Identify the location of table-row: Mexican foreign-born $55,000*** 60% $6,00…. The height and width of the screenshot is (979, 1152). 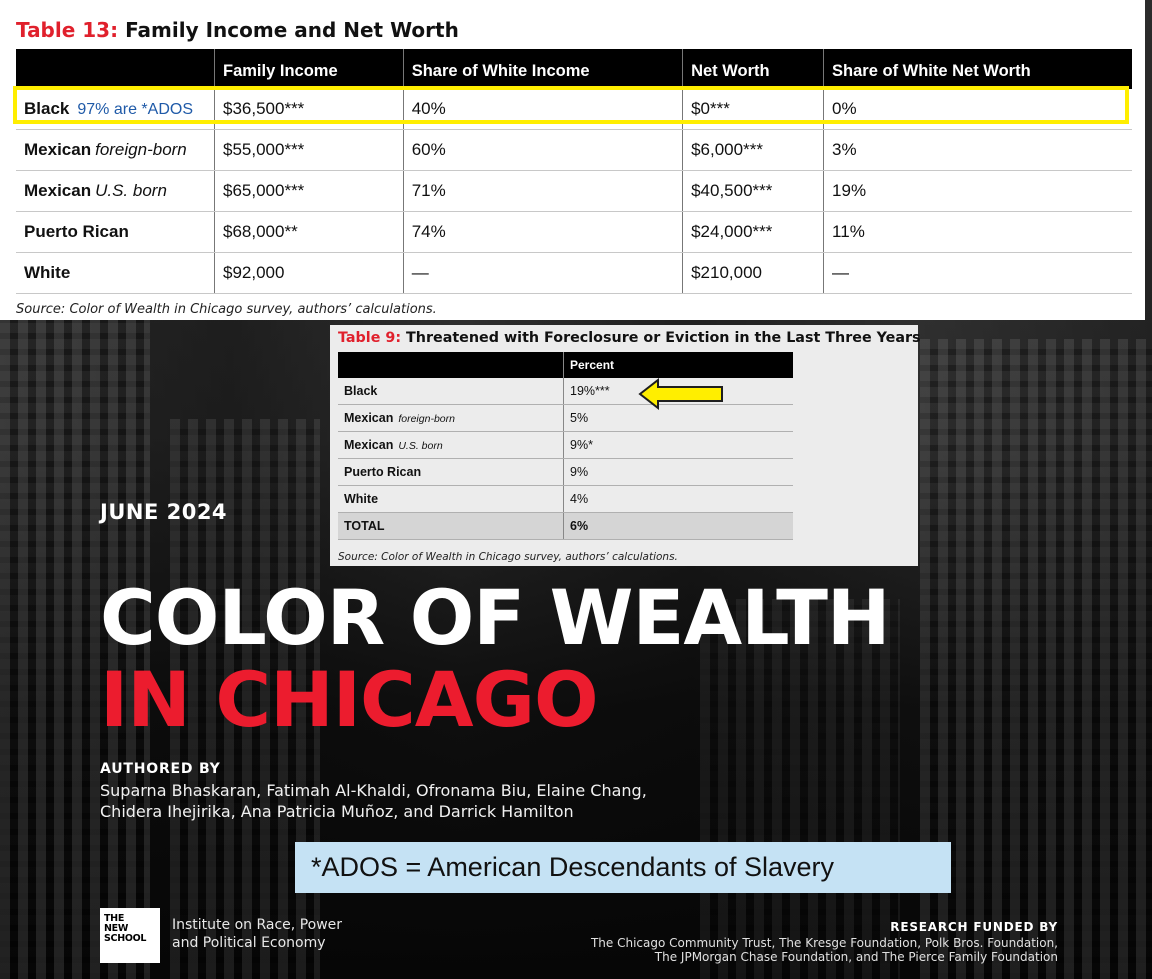
(574, 150).